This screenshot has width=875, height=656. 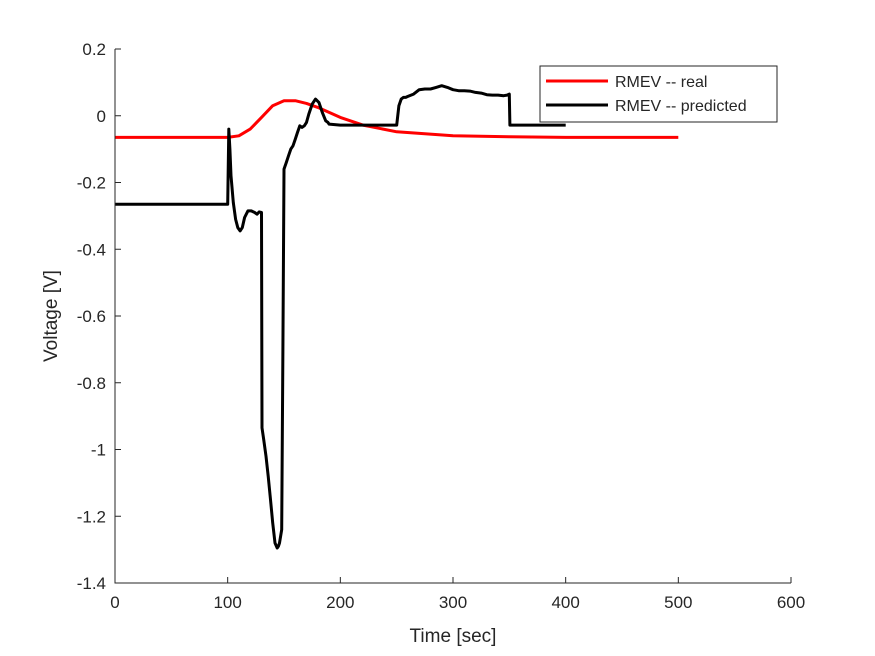 I want to click on y-tick-label: -0.2, so click(x=91, y=183).